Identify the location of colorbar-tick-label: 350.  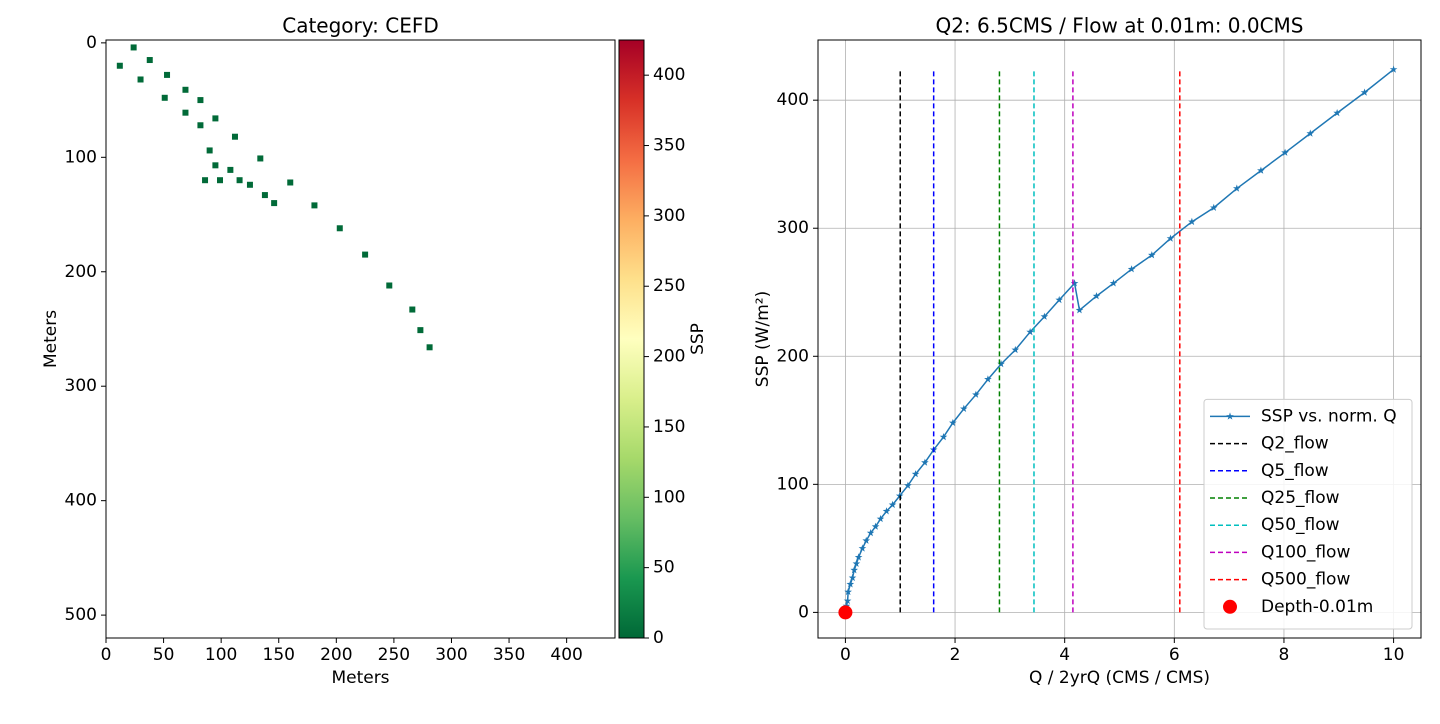
(669, 146).